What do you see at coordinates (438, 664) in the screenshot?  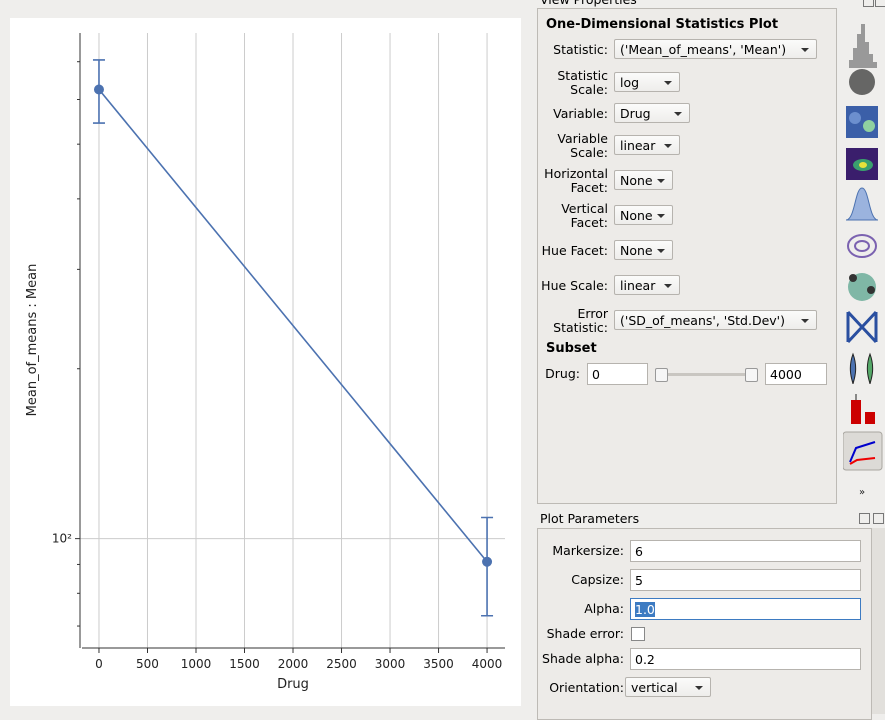 I see `x-tick-label: 3500` at bounding box center [438, 664].